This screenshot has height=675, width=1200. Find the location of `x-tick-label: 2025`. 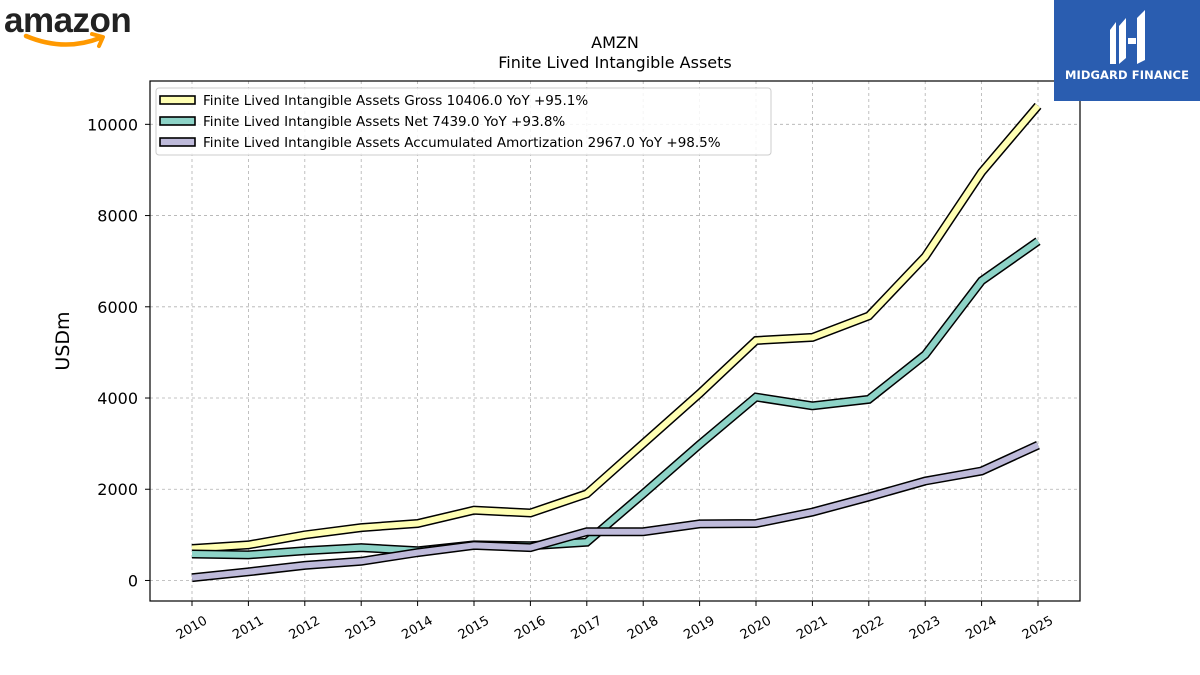

x-tick-label: 2025 is located at coordinates (1038, 628).